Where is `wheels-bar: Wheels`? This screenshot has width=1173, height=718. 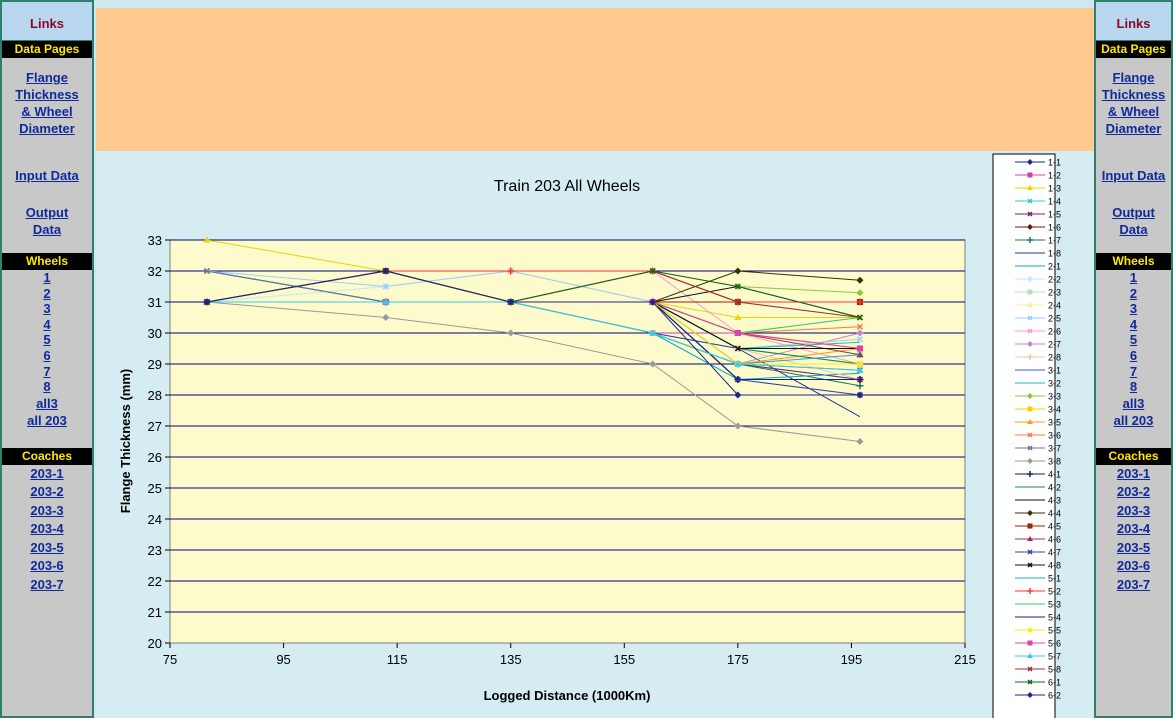 wheels-bar: Wheels is located at coordinates (47, 261).